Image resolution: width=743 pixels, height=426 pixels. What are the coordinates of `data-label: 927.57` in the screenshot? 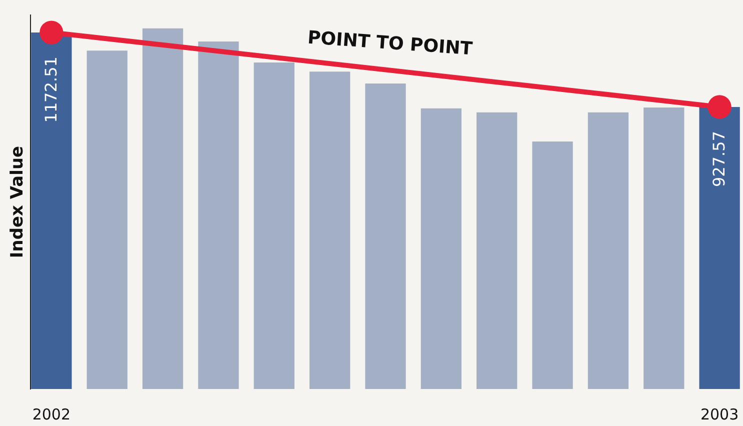 It's located at (719, 158).